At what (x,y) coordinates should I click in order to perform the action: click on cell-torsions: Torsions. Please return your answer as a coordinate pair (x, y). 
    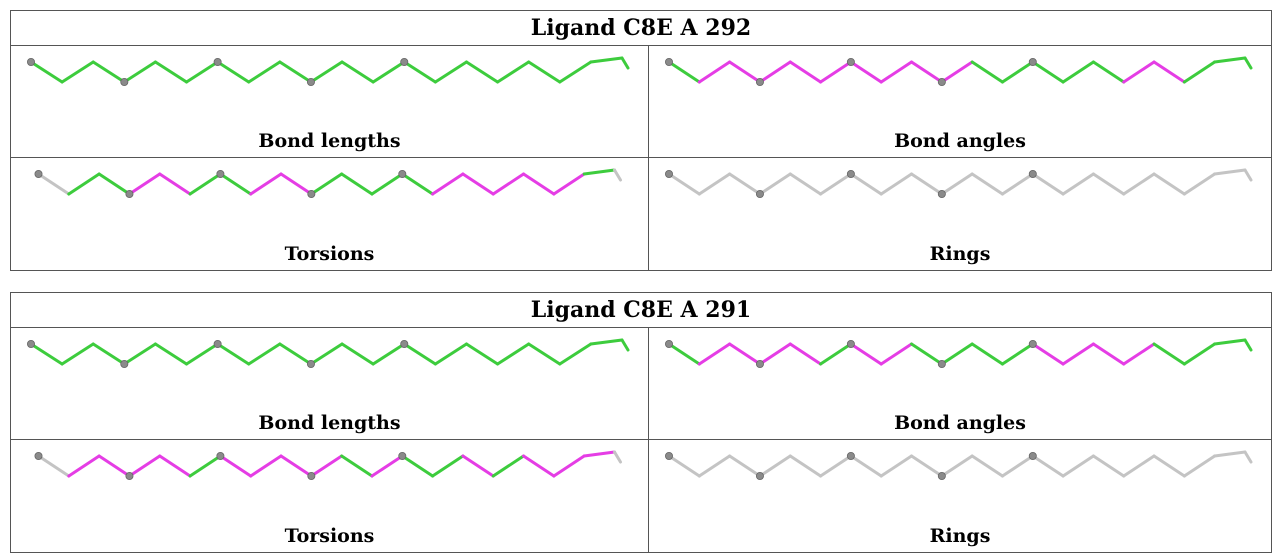
    Looking at the image, I should click on (330, 496).